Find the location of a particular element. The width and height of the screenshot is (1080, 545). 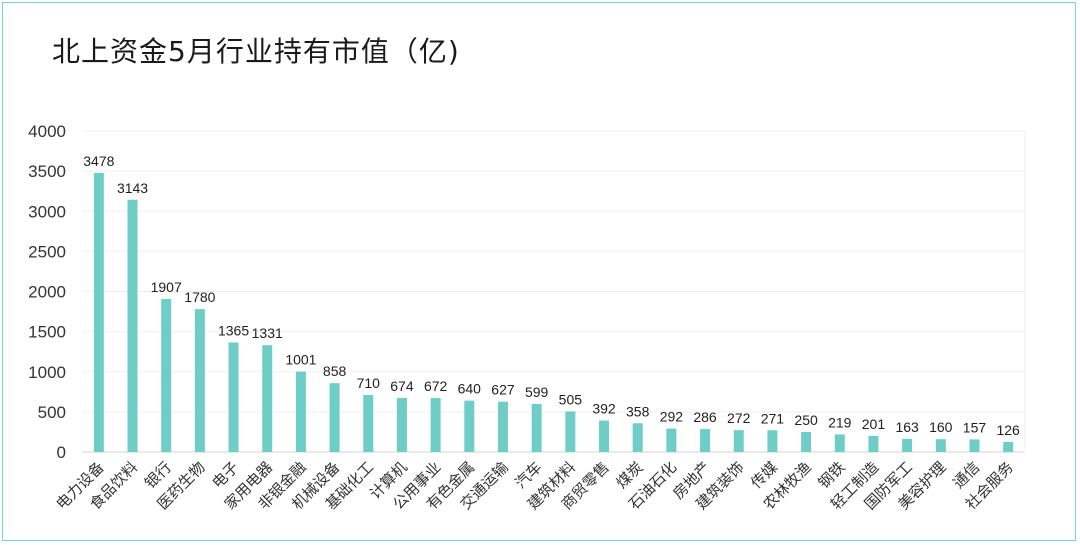

value-label: 672 is located at coordinates (436, 386).